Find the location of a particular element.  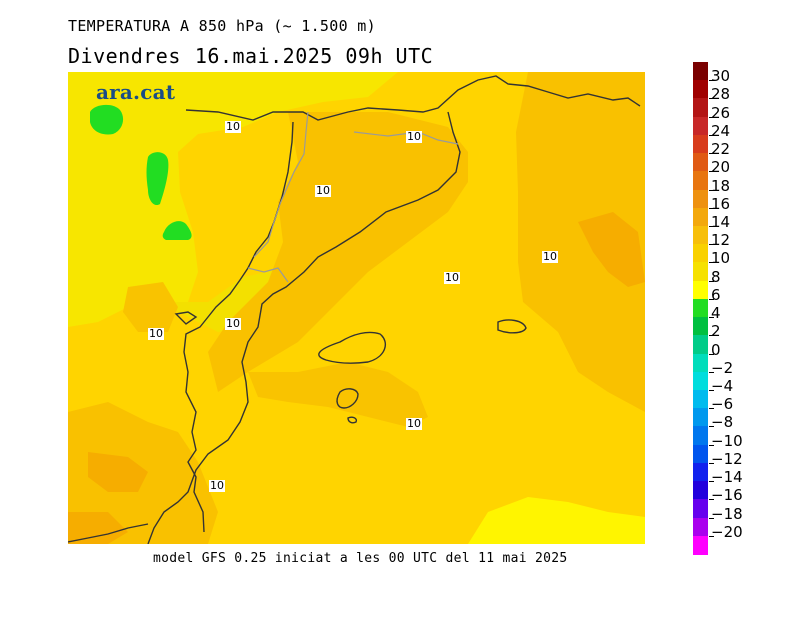

colorbar-label: 16 is located at coordinates (721, 203).